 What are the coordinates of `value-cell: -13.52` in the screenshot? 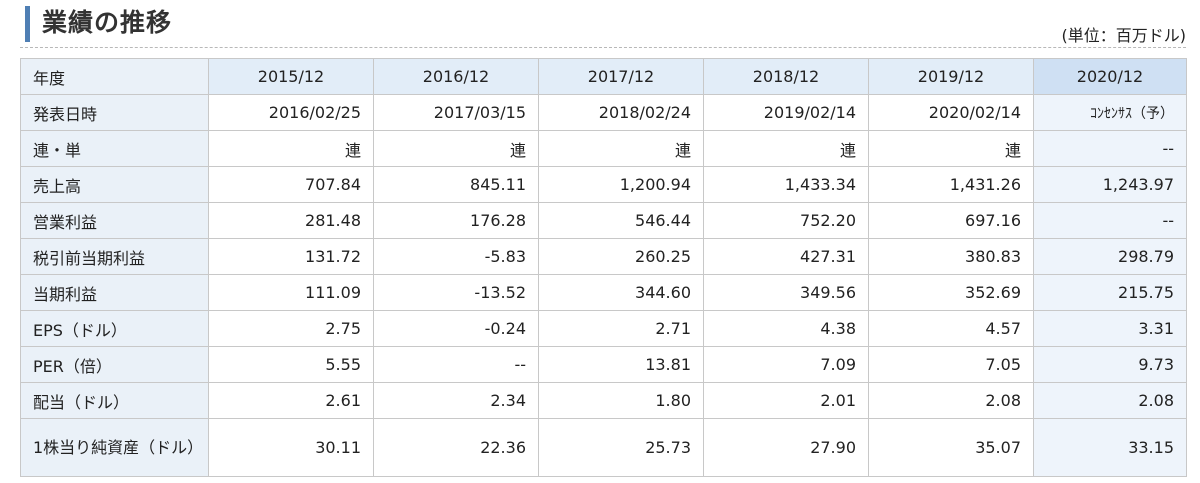 It's located at (456, 292).